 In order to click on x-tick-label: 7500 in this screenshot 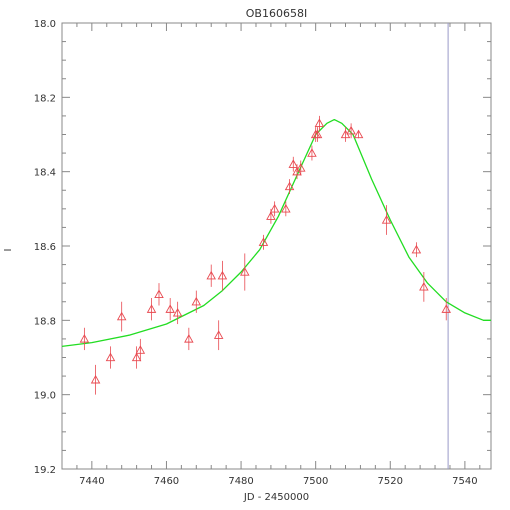, I will do `click(315, 481)`.